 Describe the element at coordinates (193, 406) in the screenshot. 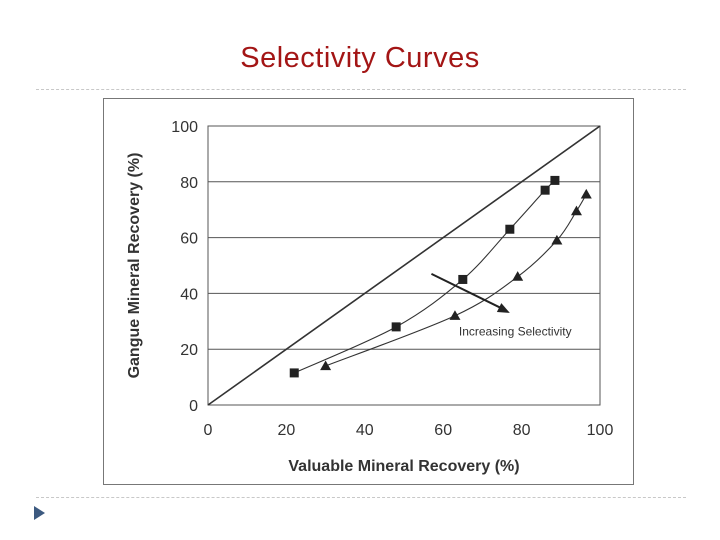

I see `y-tick-label-0: 0` at that location.